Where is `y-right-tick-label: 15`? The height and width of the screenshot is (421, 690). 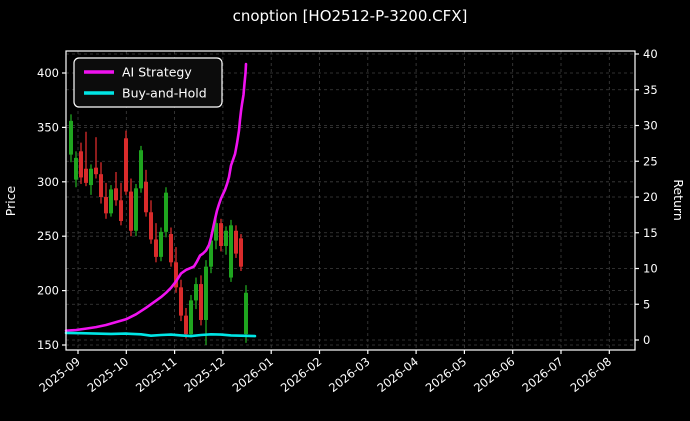 y-right-tick-label: 15 is located at coordinates (650, 233).